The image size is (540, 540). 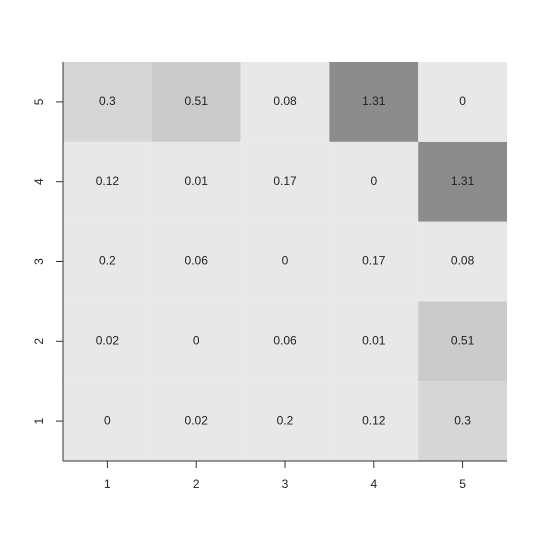 I want to click on y-tick-label: 2, so click(x=39, y=341).